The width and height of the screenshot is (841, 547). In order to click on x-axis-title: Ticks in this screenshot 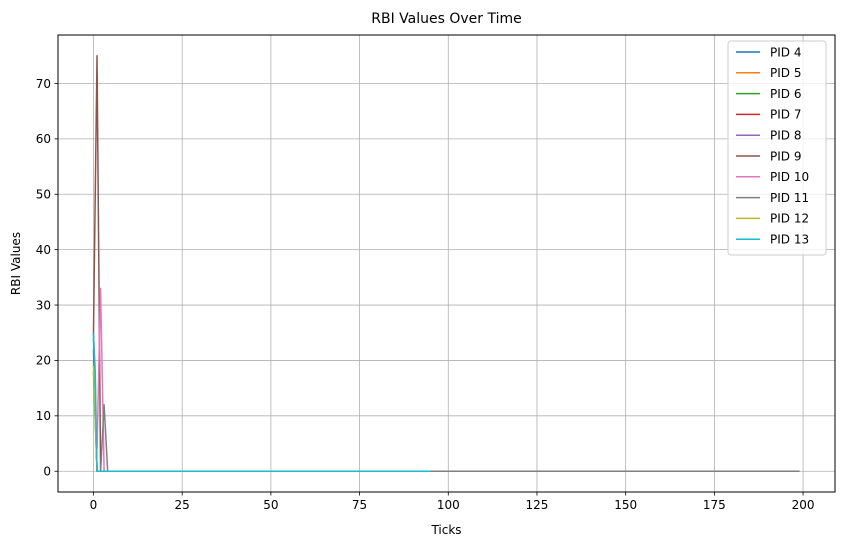, I will do `click(445, 530)`.